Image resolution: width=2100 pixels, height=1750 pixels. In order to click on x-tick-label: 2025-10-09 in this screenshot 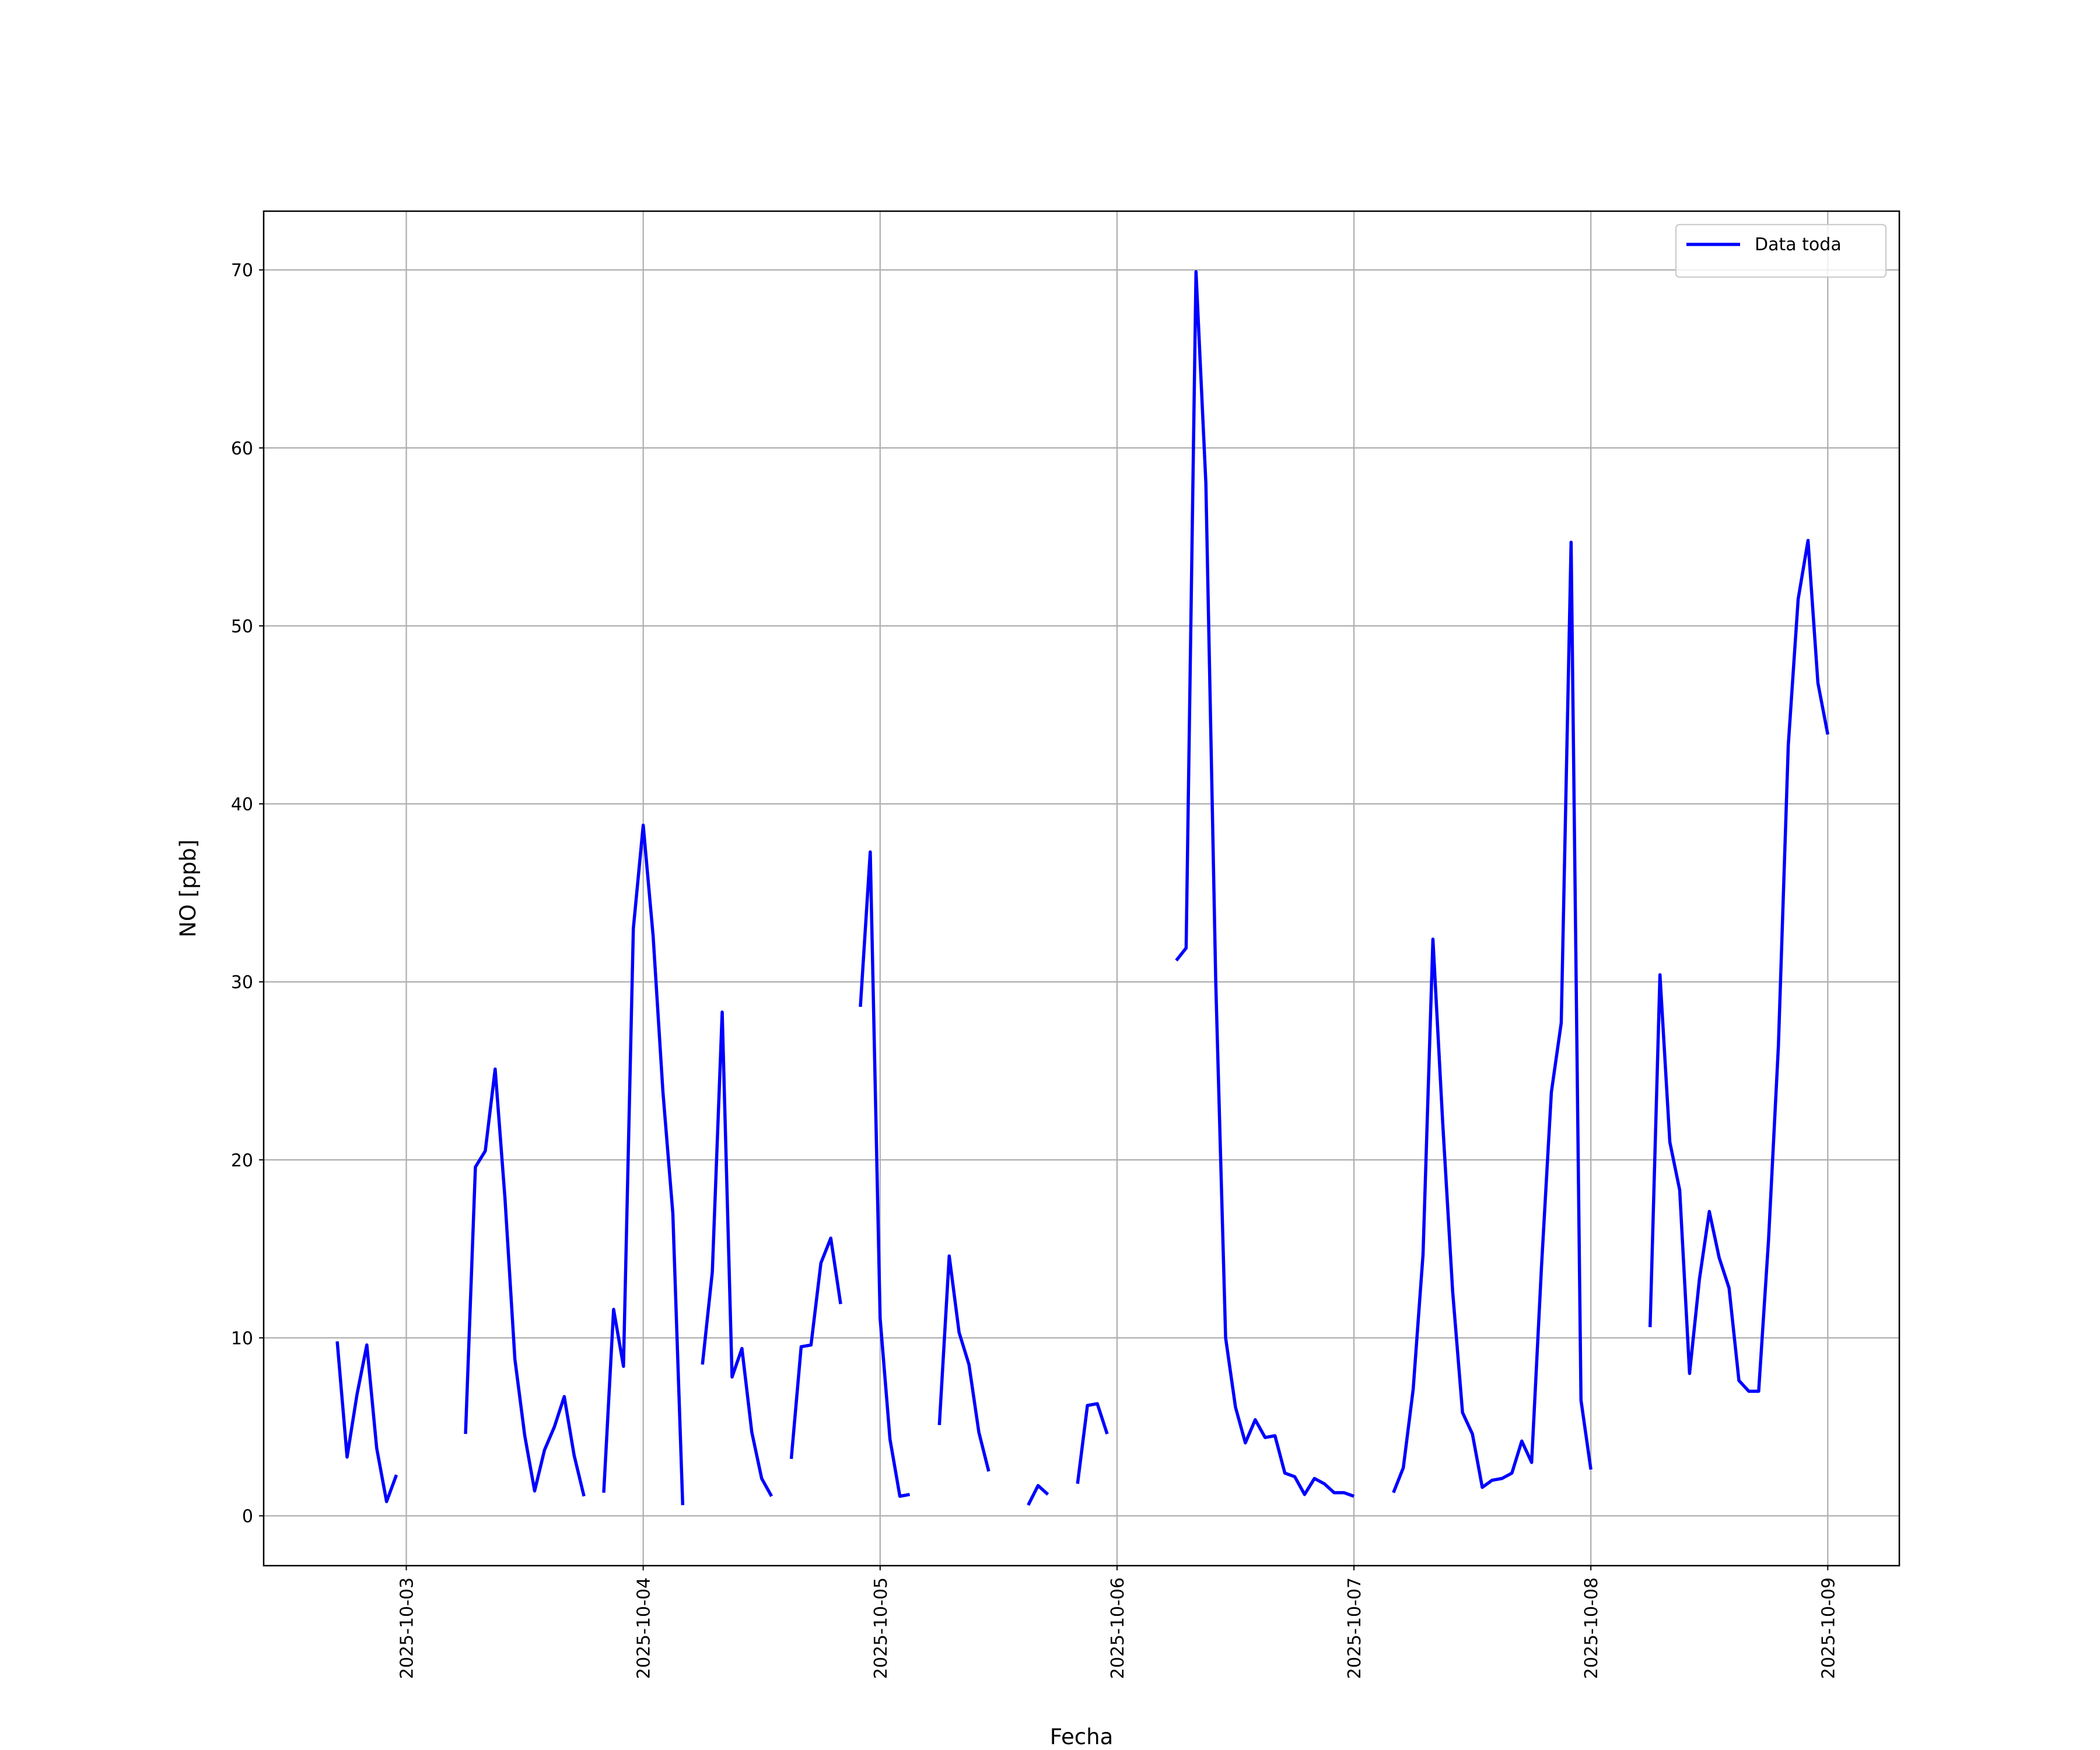, I will do `click(1828, 1628)`.